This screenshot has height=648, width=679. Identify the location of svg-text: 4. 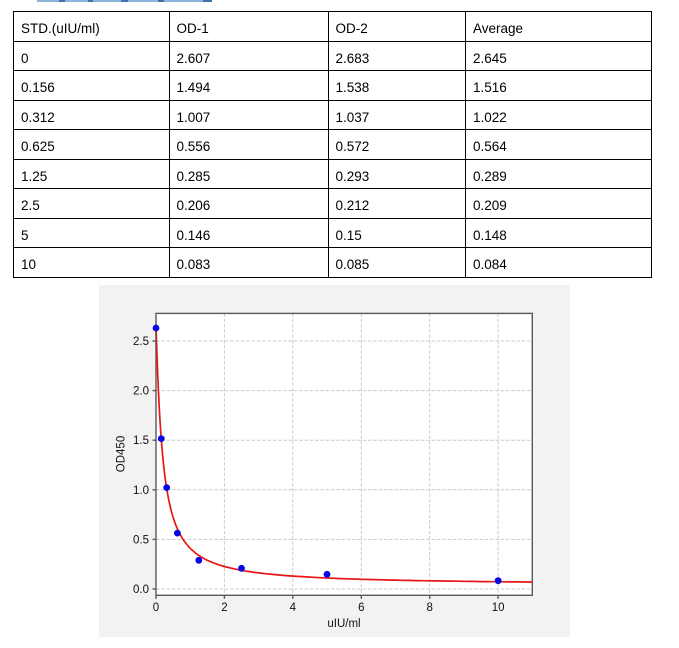
(293, 608).